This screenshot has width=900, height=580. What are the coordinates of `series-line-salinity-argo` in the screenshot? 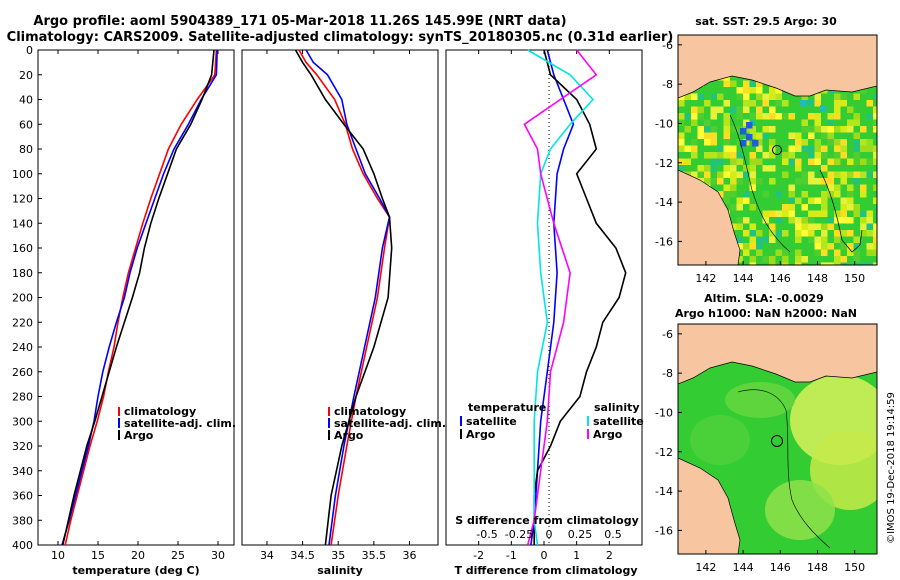 It's located at (560, 297).